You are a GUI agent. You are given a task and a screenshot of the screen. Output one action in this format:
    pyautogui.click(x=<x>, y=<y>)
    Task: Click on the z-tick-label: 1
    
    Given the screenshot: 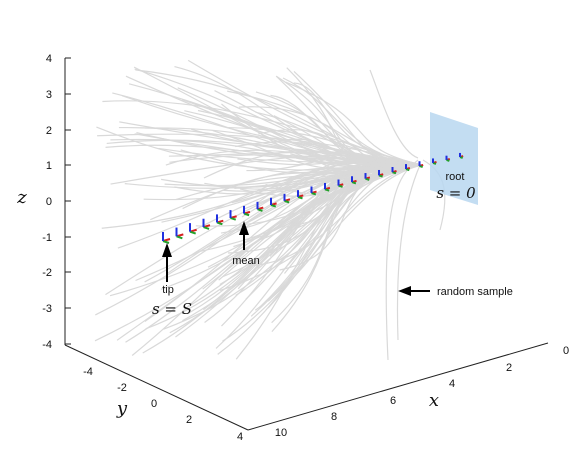 What is the action you would take?
    pyautogui.click(x=49, y=166)
    